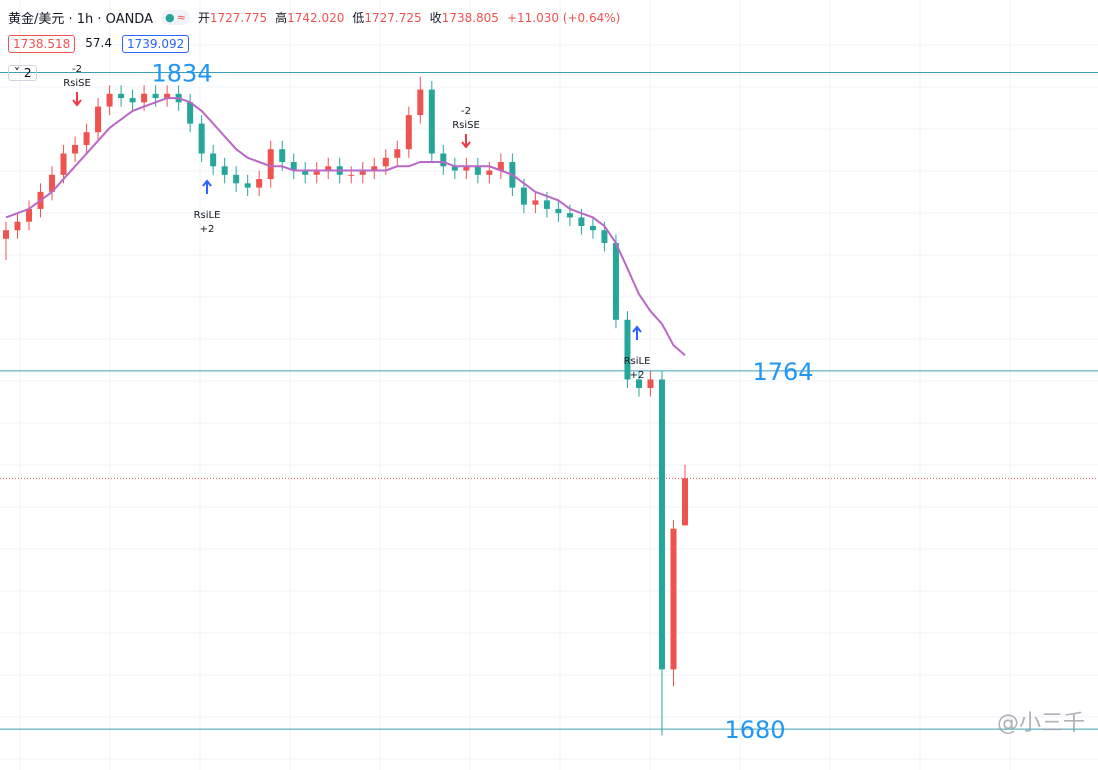  Describe the element at coordinates (358, 18) in the screenshot. I see `ohlc-key: 低` at that location.